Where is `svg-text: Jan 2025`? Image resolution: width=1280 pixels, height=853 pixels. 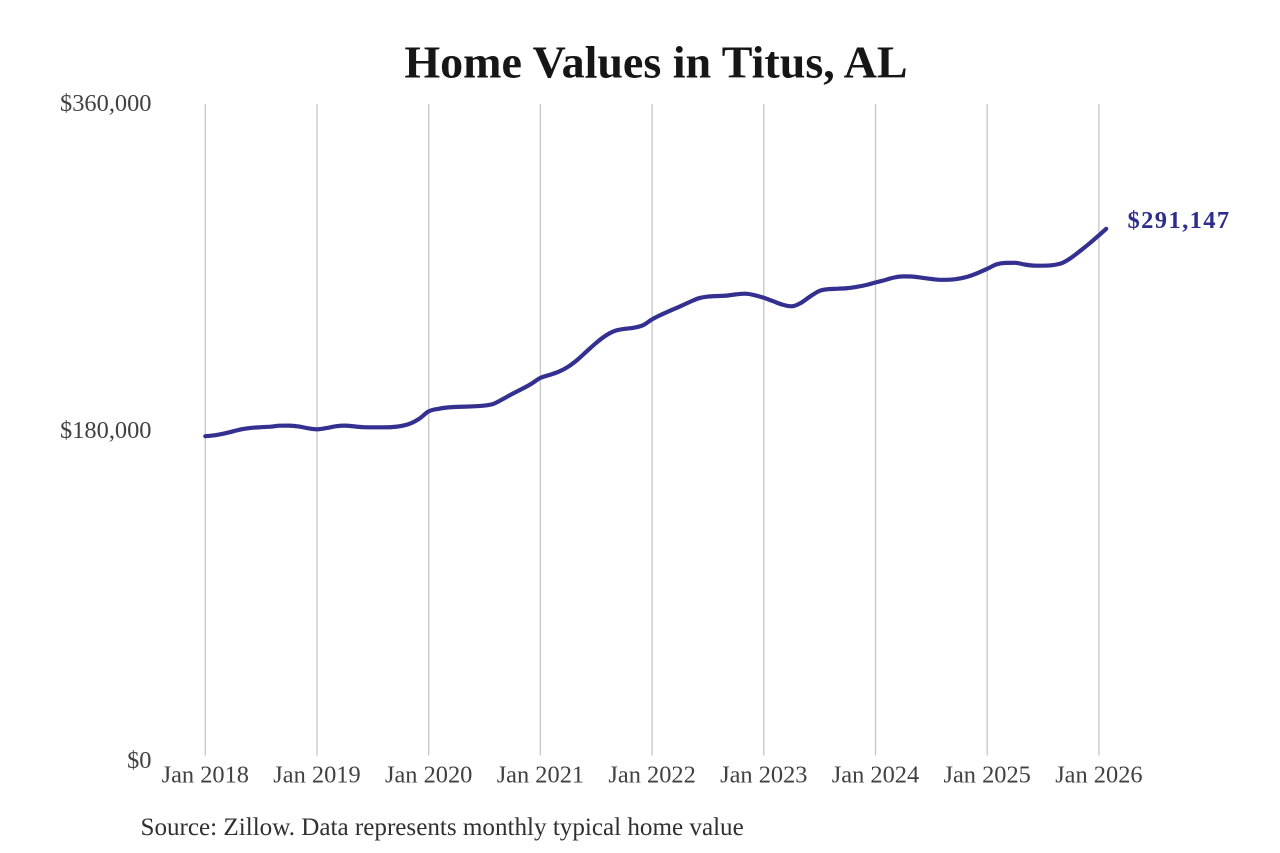 svg-text: Jan 2025 is located at coordinates (986, 775).